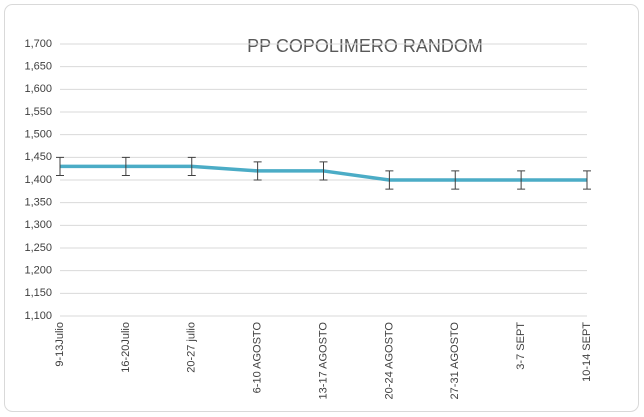 The width and height of the screenshot is (644, 417). I want to click on x-tick-label: 3-7 SEPT, so click(521, 346).